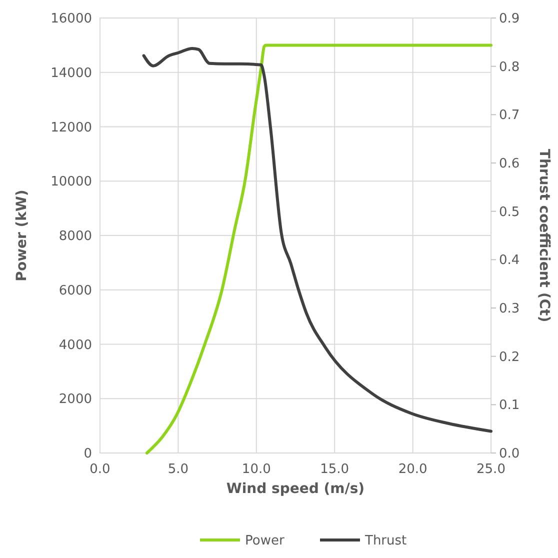 This screenshot has height=558, width=558. I want to click on y-tick-label: 16000, so click(71, 19).